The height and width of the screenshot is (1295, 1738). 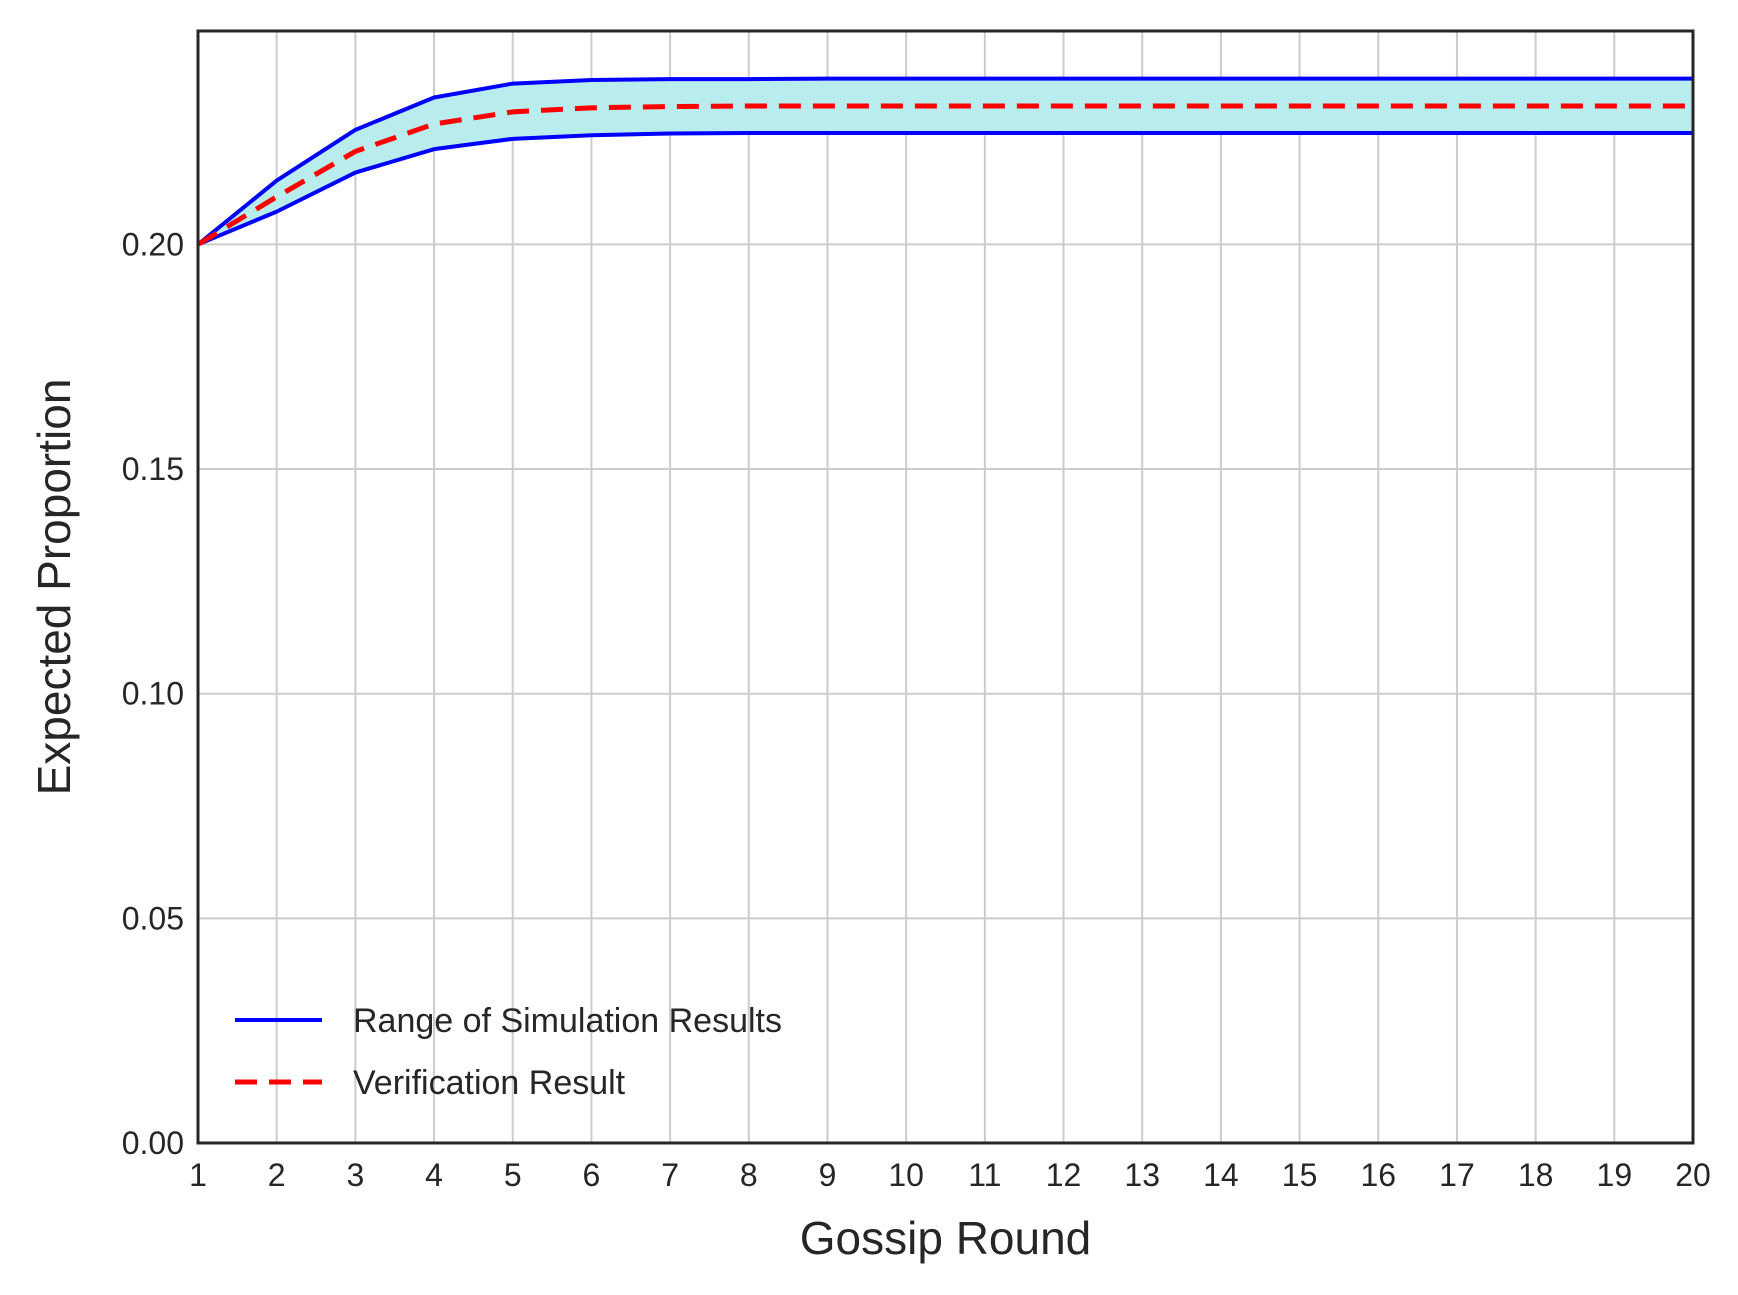 I want to click on x-tick-label: 2, so click(x=277, y=1175).